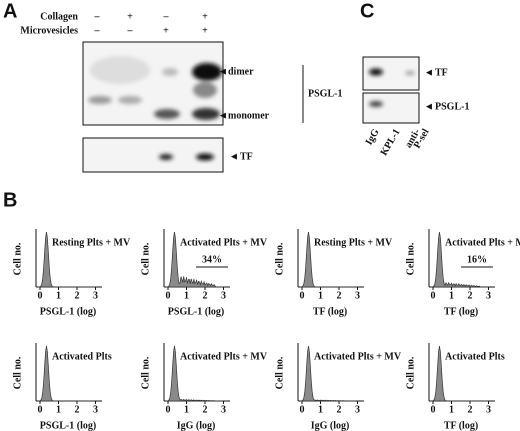  Describe the element at coordinates (241, 71) in the screenshot. I see `band-label: dimer` at that location.